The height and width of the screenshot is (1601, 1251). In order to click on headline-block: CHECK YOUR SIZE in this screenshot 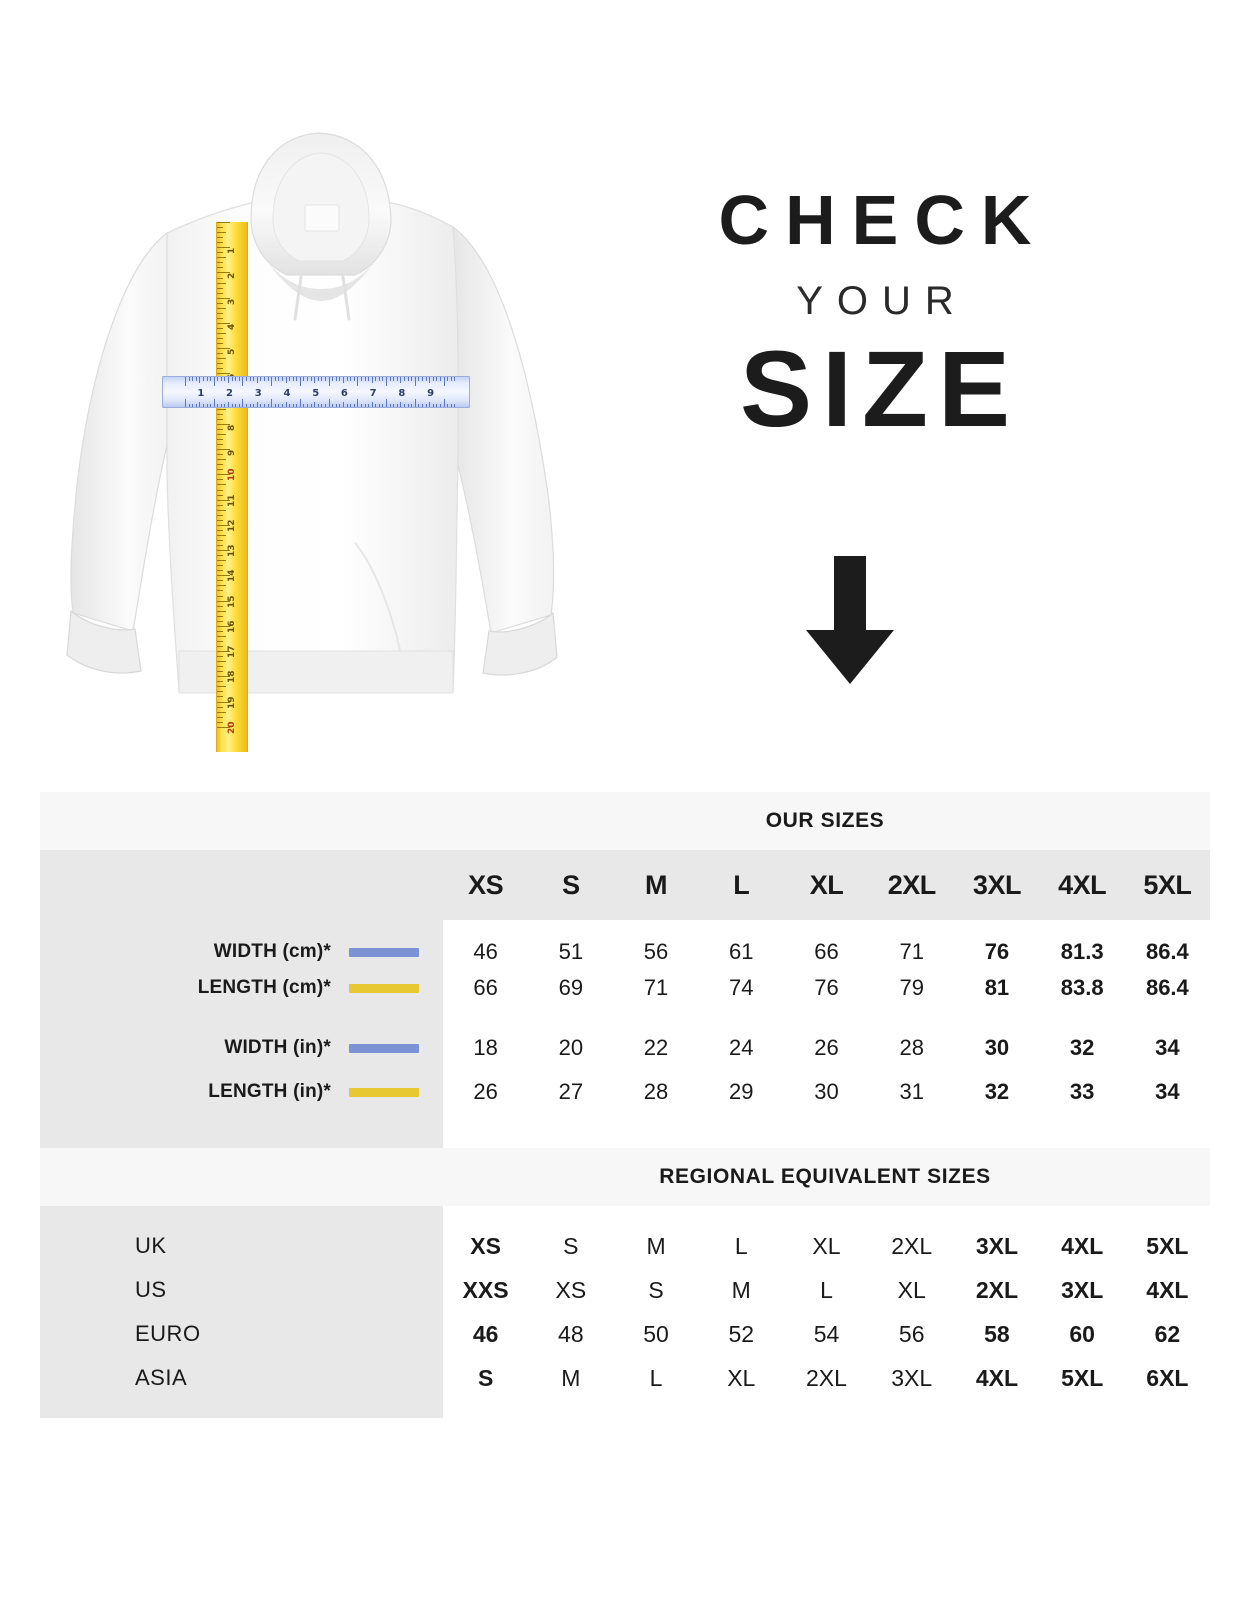, I will do `click(875, 314)`.